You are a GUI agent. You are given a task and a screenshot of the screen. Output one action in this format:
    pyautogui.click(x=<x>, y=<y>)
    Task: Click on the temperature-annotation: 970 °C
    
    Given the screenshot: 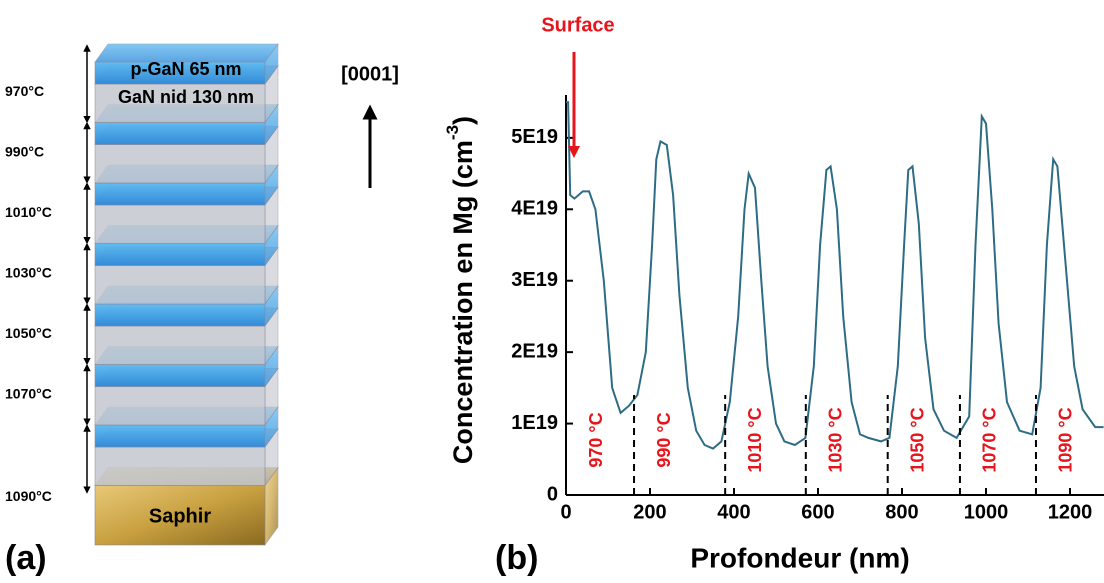 What is the action you would take?
    pyautogui.click(x=596, y=439)
    